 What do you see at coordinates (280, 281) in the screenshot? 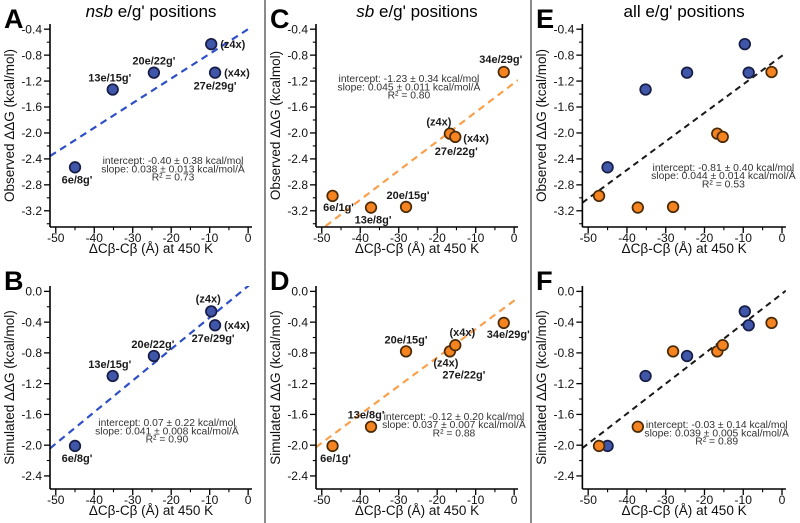
I see `panel-letter: D` at bounding box center [280, 281].